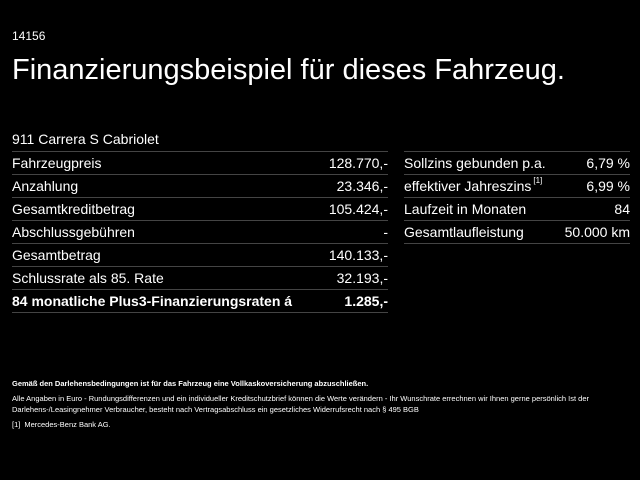 The width and height of the screenshot is (640, 480). Describe the element at coordinates (160, 232) in the screenshot. I see `row-label: Abschlussgebühren` at that location.